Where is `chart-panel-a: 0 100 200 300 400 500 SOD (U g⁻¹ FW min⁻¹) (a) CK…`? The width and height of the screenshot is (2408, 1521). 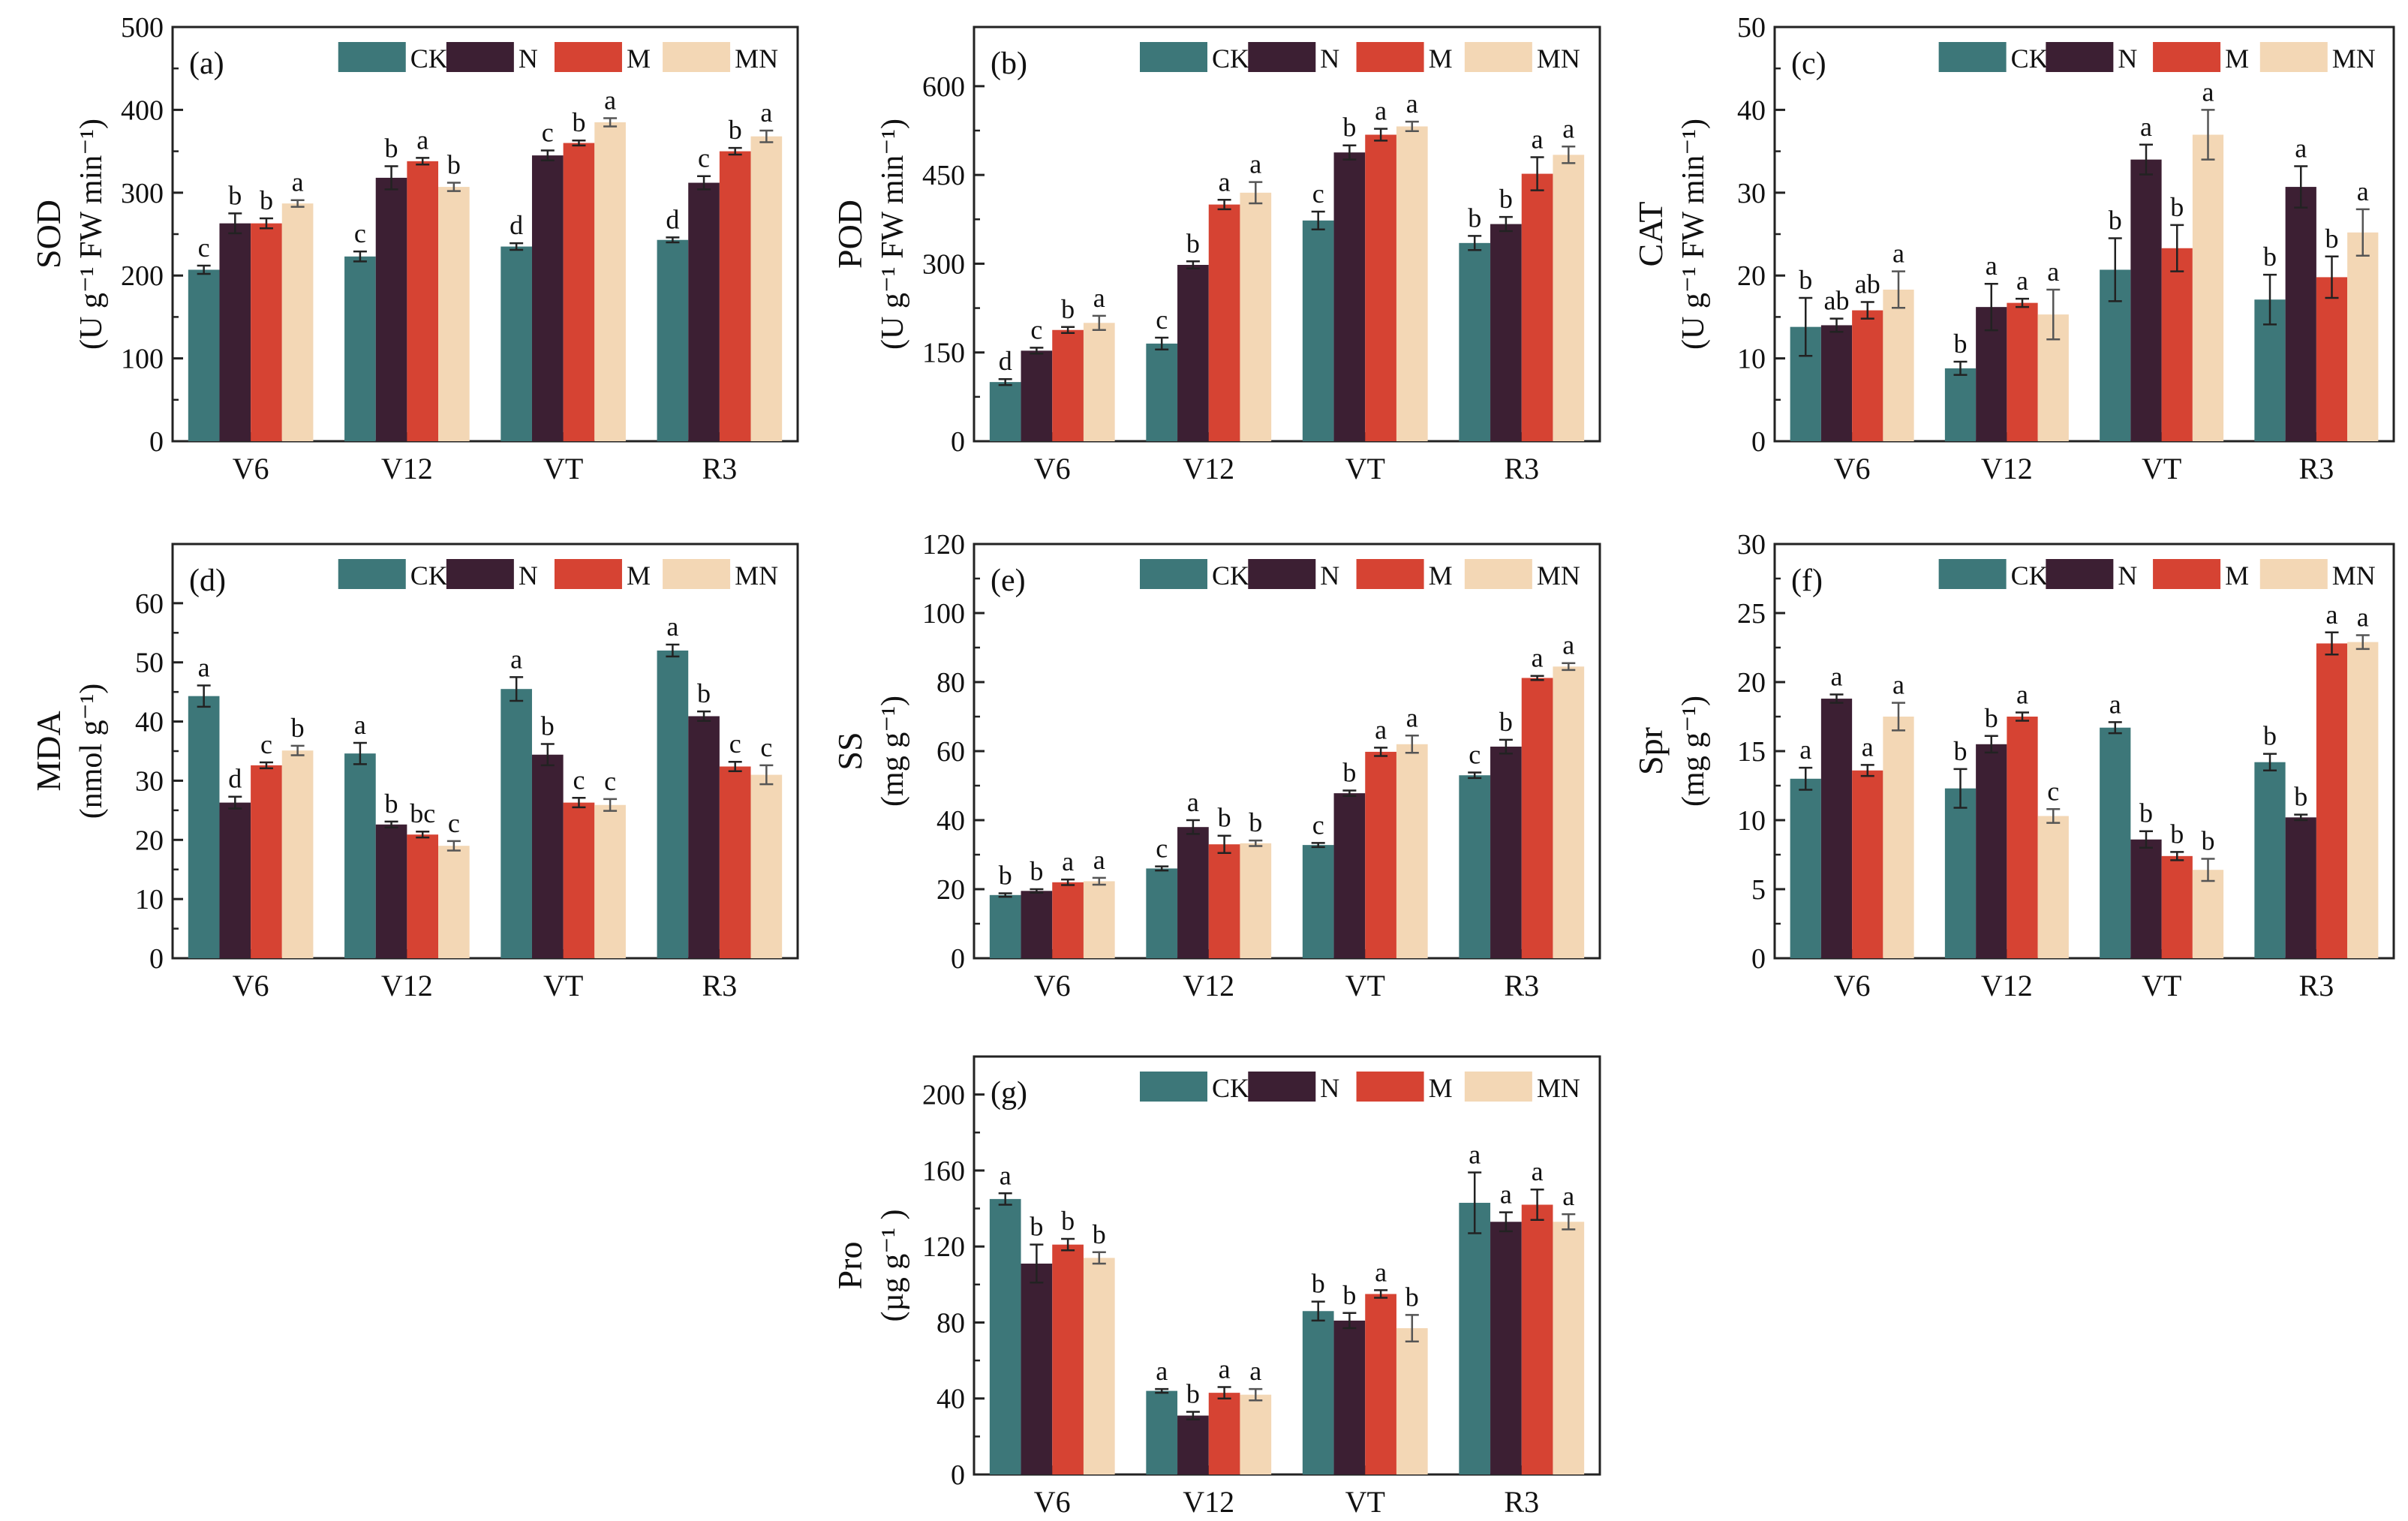
chart-panel-a: 0 100 200 300 400 500 SOD (U g⁻¹ FW min⁻¹) (a) CK… is located at coordinates (414, 248).